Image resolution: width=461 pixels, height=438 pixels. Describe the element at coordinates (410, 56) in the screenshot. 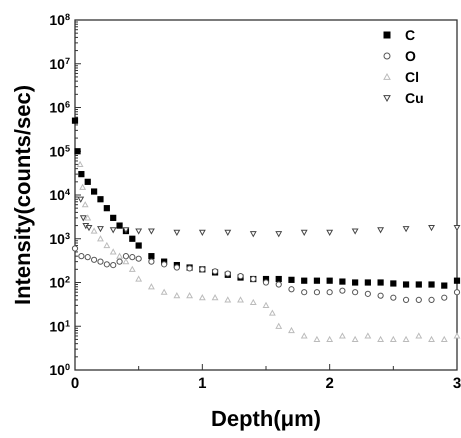

I see `legend-label: O` at that location.